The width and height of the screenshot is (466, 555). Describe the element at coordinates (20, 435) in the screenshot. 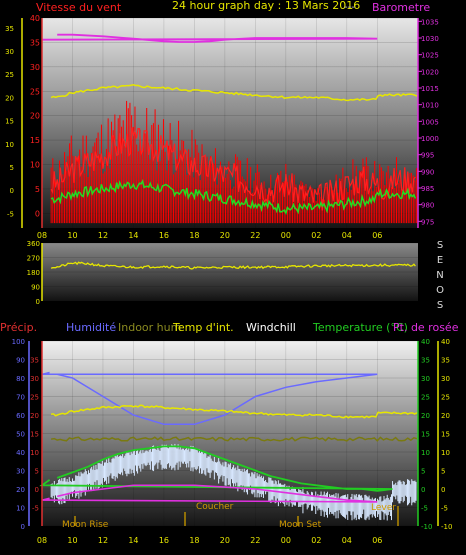

I see `humidity-tick-label: 50` at that location.